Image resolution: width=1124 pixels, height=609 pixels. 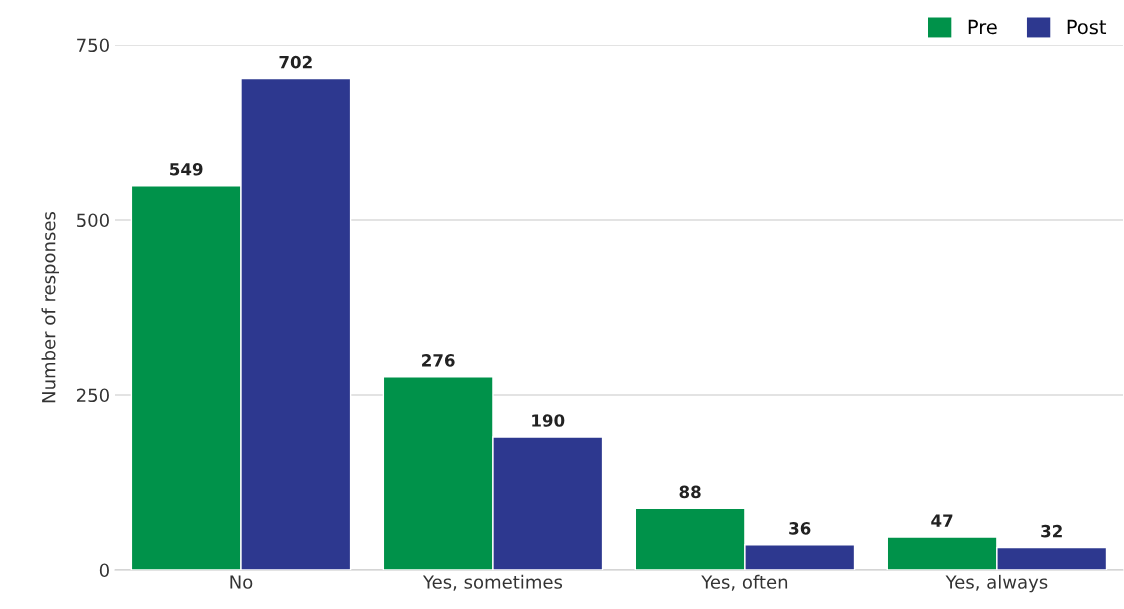 I want to click on data-label: 549, so click(x=186, y=169).